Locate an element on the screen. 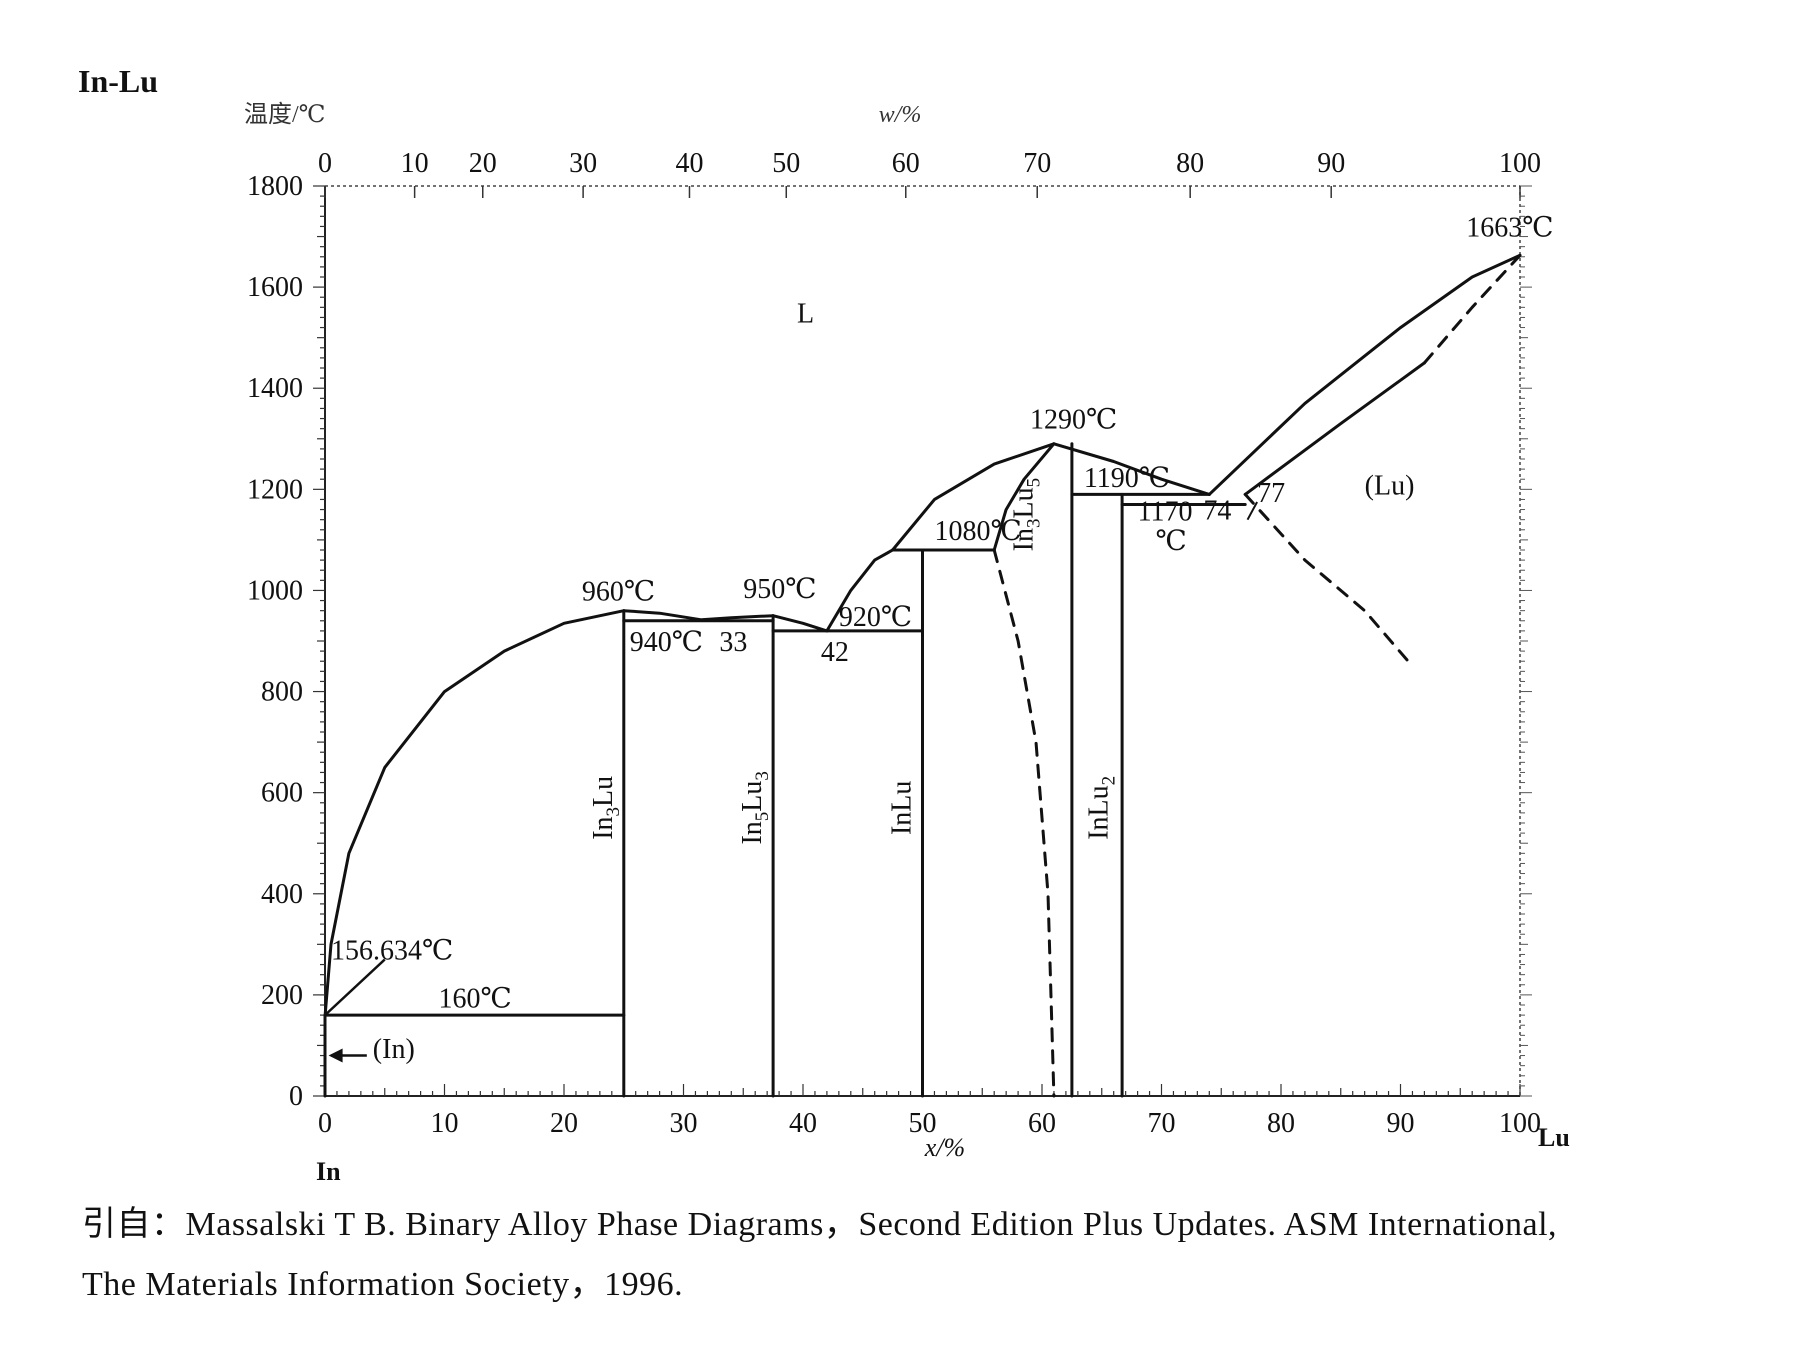  annotation-label: 160℃ is located at coordinates (475, 999).